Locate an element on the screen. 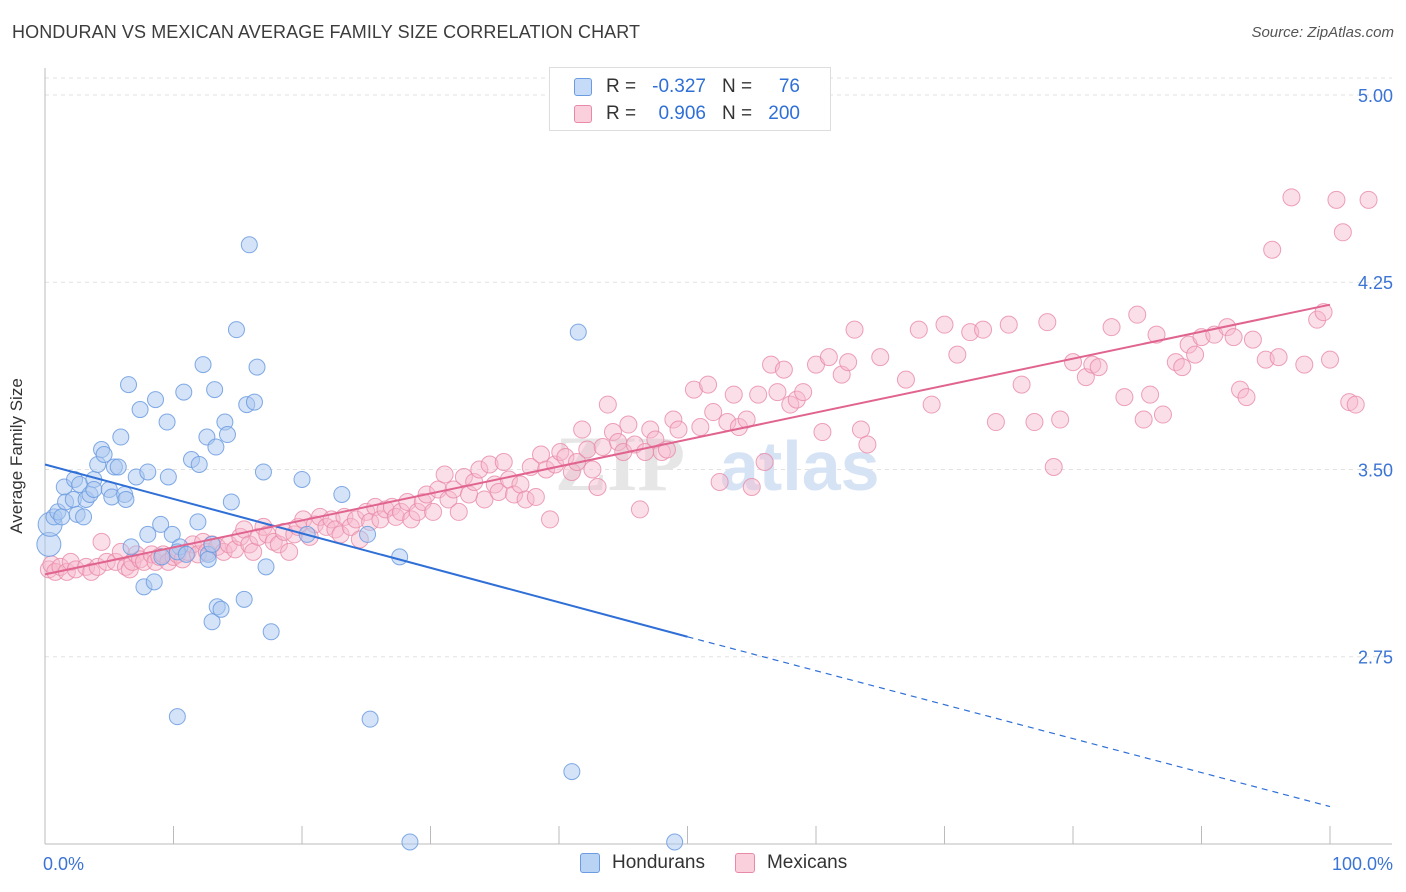 This screenshot has width=1406, height=892. source-label: Source: ZipAtlas.com is located at coordinates (1322, 32).